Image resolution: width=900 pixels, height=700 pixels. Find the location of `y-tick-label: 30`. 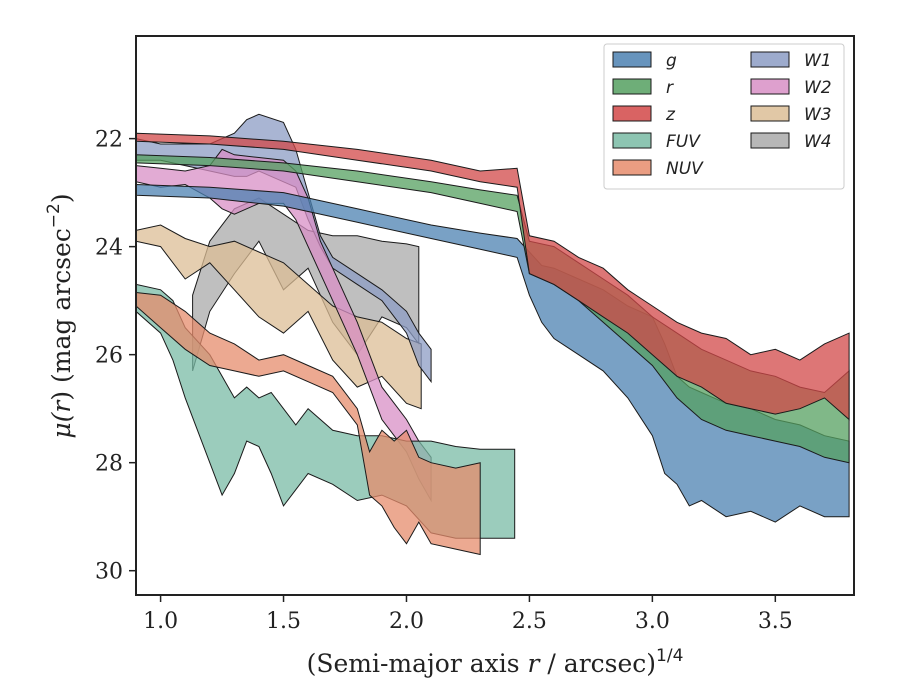

y-tick-label: 30 is located at coordinates (109, 572).